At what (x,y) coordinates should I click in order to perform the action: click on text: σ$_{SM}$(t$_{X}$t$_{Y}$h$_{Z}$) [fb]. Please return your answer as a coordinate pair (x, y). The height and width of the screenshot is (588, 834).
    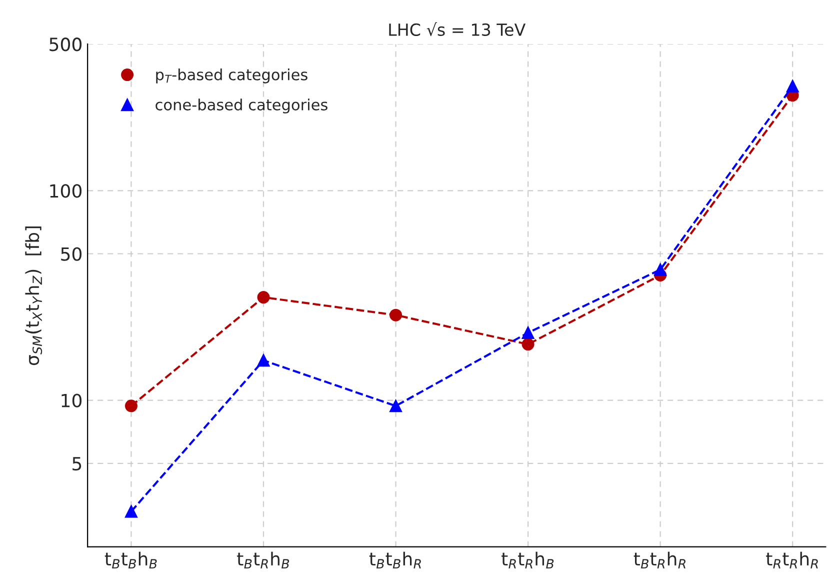
    Looking at the image, I should click on (33, 296).